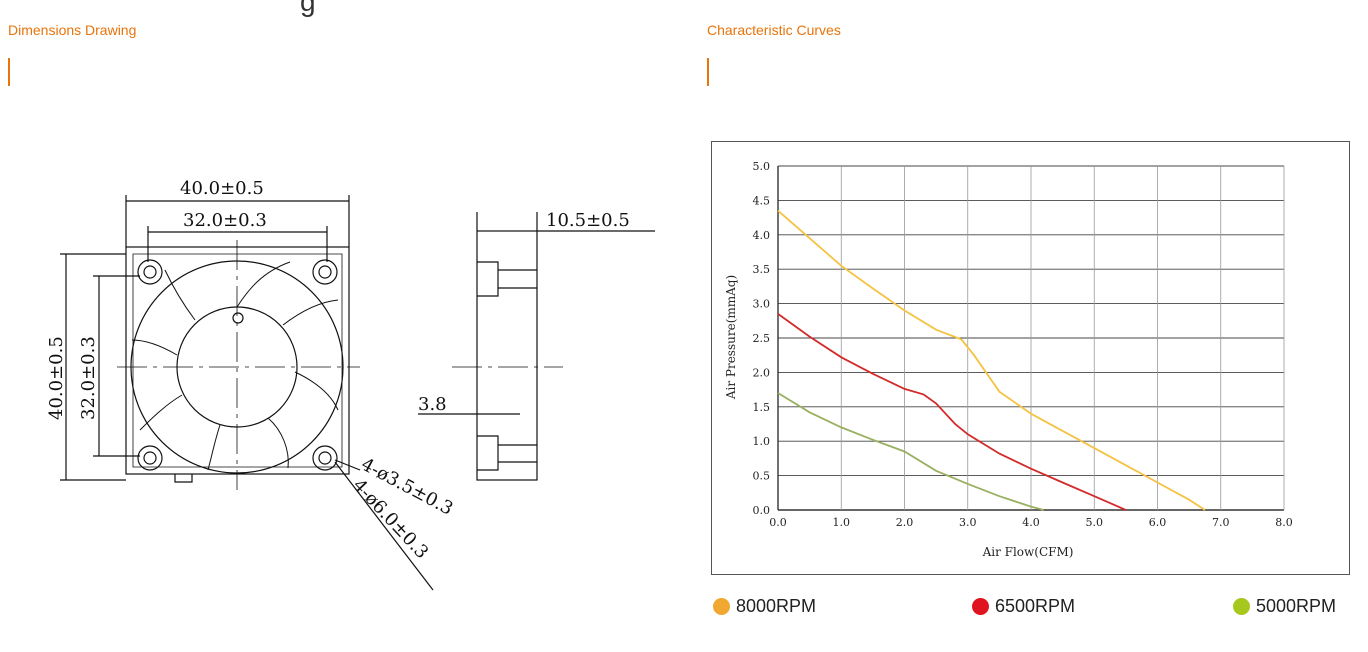 The image size is (1368, 652). I want to click on y-tick-label: 1.5, so click(762, 407).